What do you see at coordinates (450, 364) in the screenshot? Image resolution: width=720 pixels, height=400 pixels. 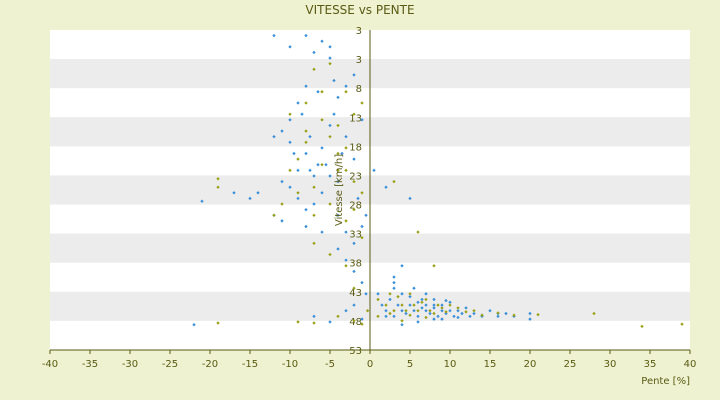 I see `x-tick-label: 10` at bounding box center [450, 364].